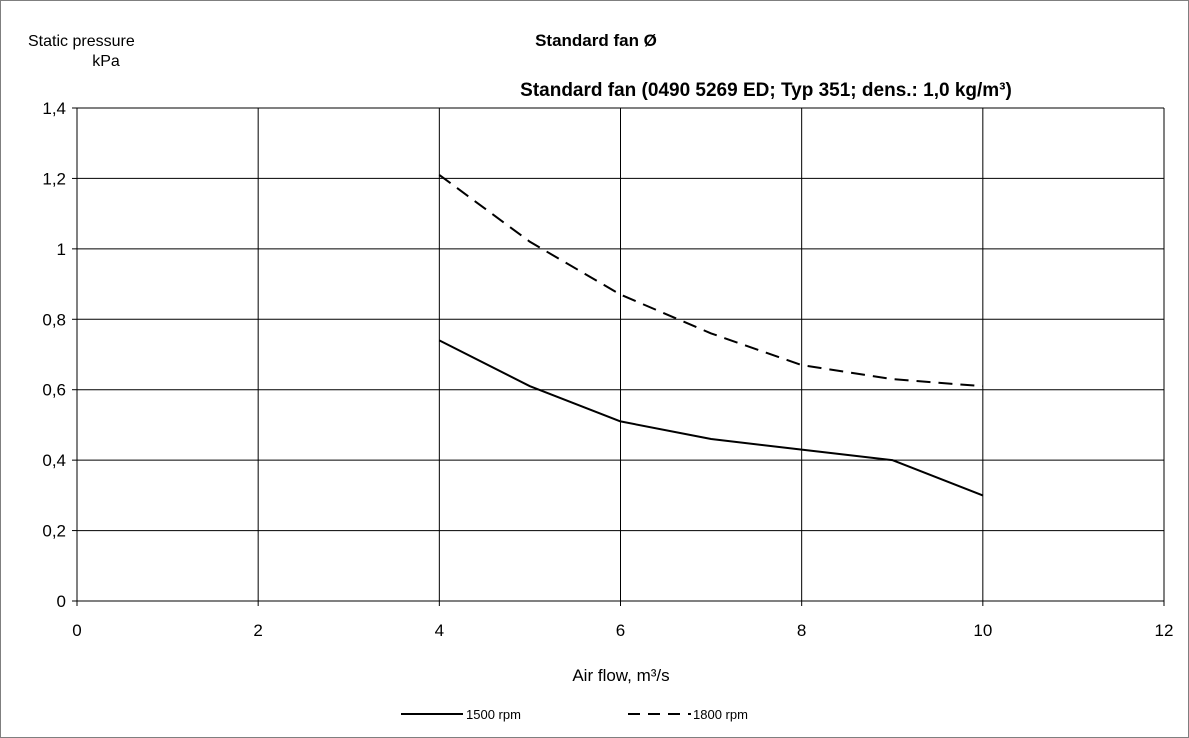  I want to click on x-axis-label: Air flow, m³/s, so click(620, 675).